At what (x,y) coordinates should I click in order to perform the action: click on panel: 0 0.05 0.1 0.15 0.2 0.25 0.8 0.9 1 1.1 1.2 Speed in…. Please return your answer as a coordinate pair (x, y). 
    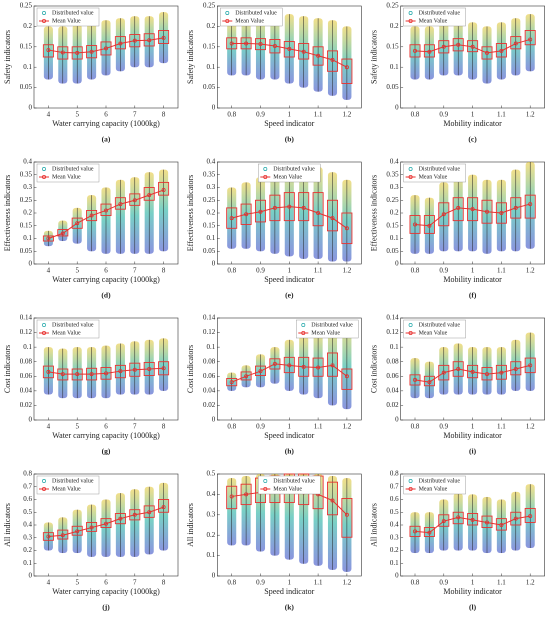
    Looking at the image, I should click on (274, 73).